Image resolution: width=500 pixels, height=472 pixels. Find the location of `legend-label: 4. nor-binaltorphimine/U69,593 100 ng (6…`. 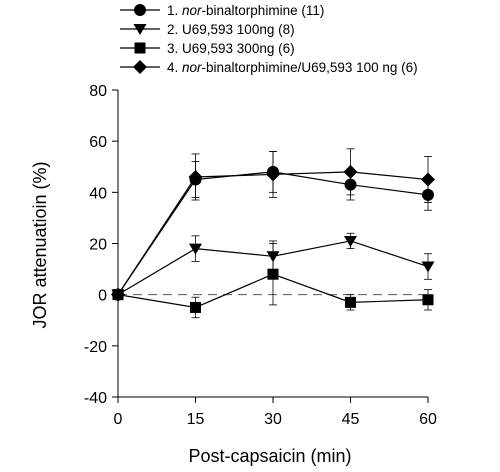

legend-label: 4. nor-binaltorphimine/U69,593 100 ng (6… is located at coordinates (292, 67).